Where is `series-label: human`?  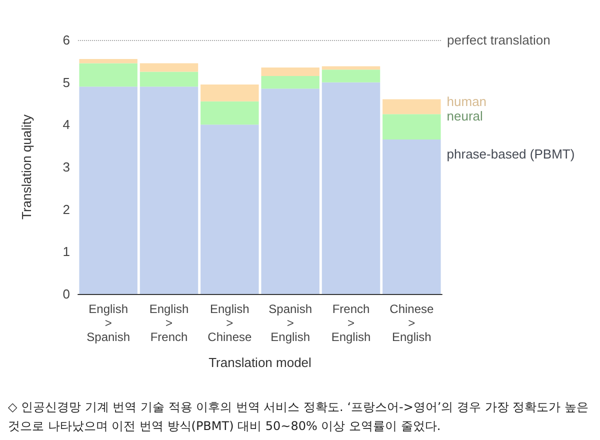
series-label: human is located at coordinates (466, 101).